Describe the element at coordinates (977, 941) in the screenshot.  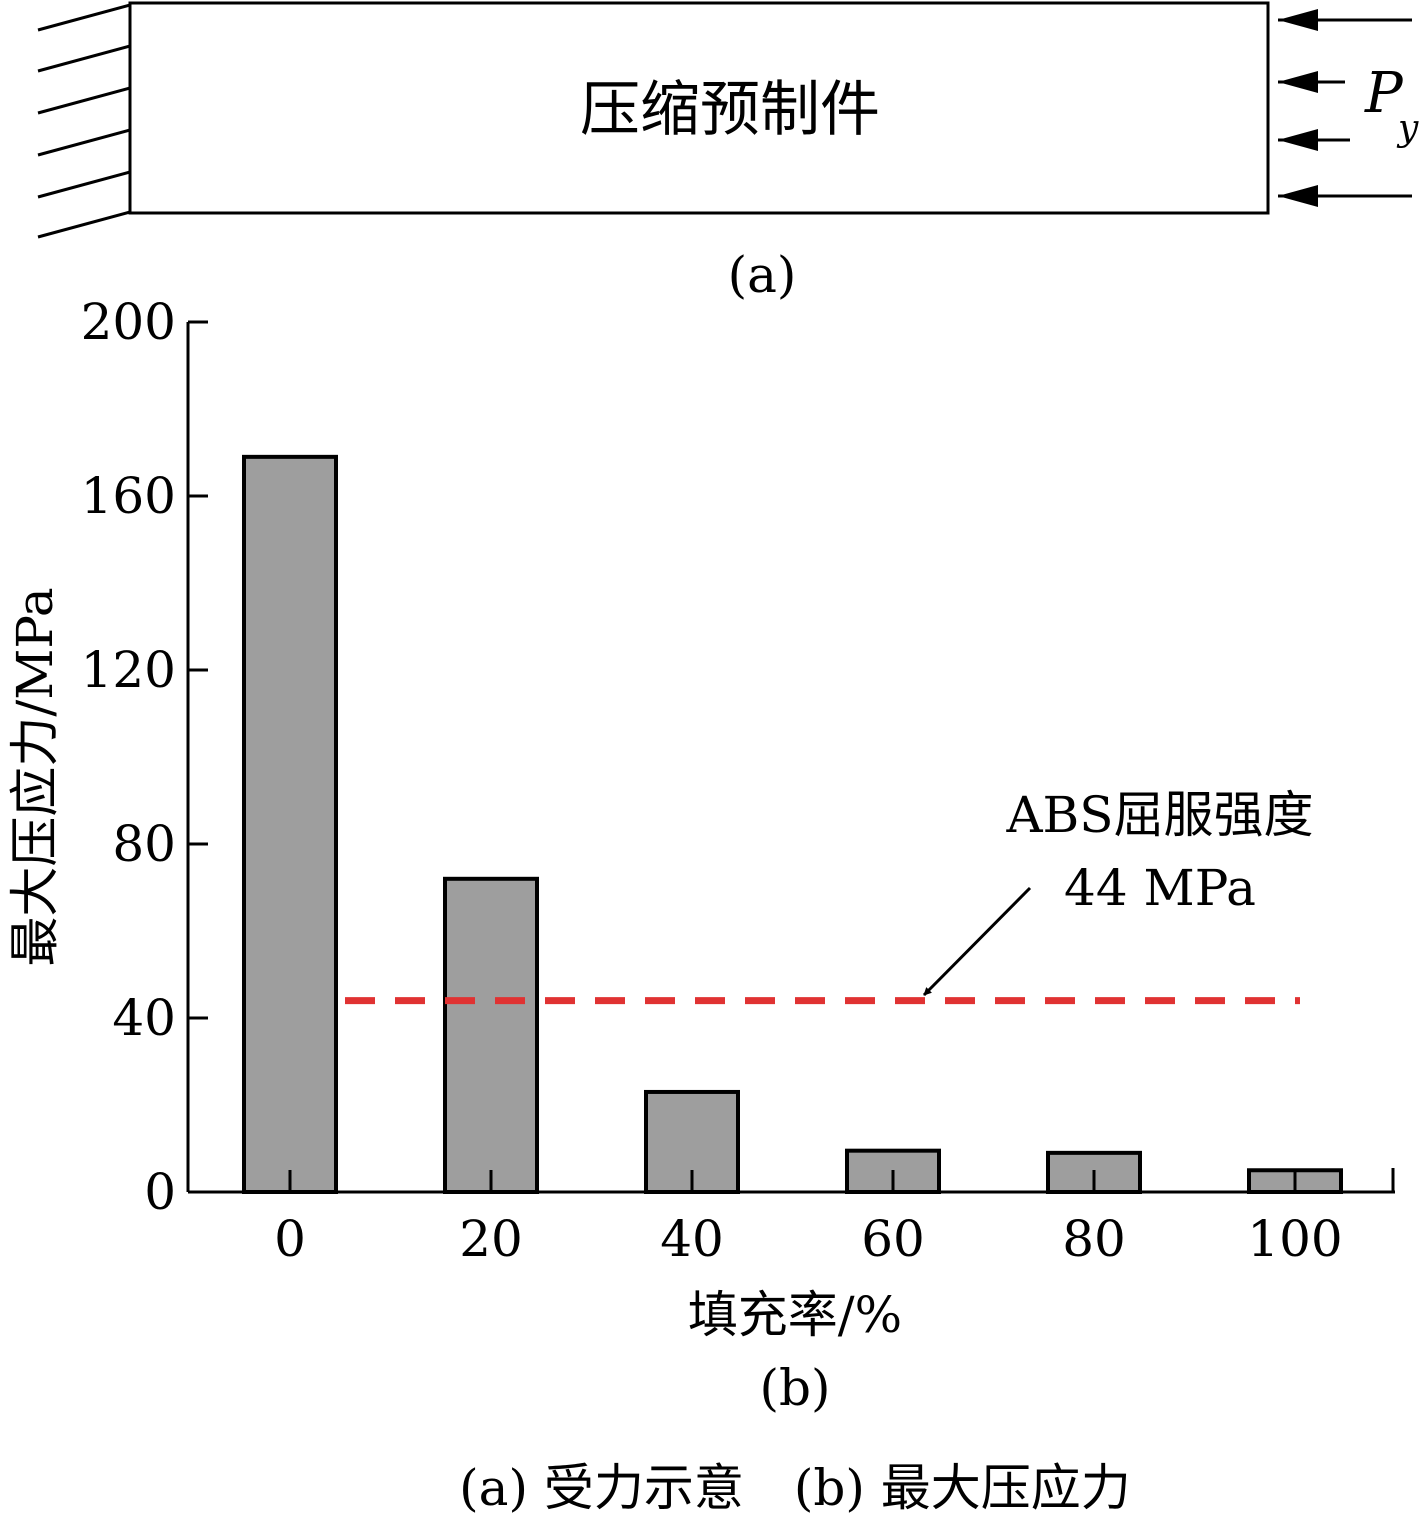
I see `annotation-arrow` at that location.